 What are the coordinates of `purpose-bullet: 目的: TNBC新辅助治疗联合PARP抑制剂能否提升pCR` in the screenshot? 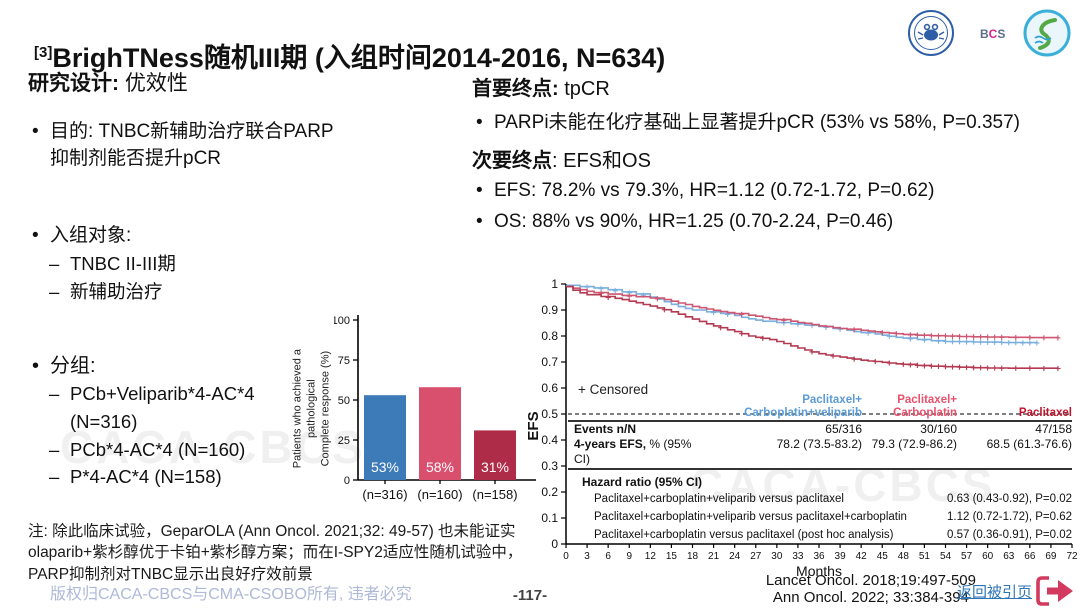 It's located at (187, 146).